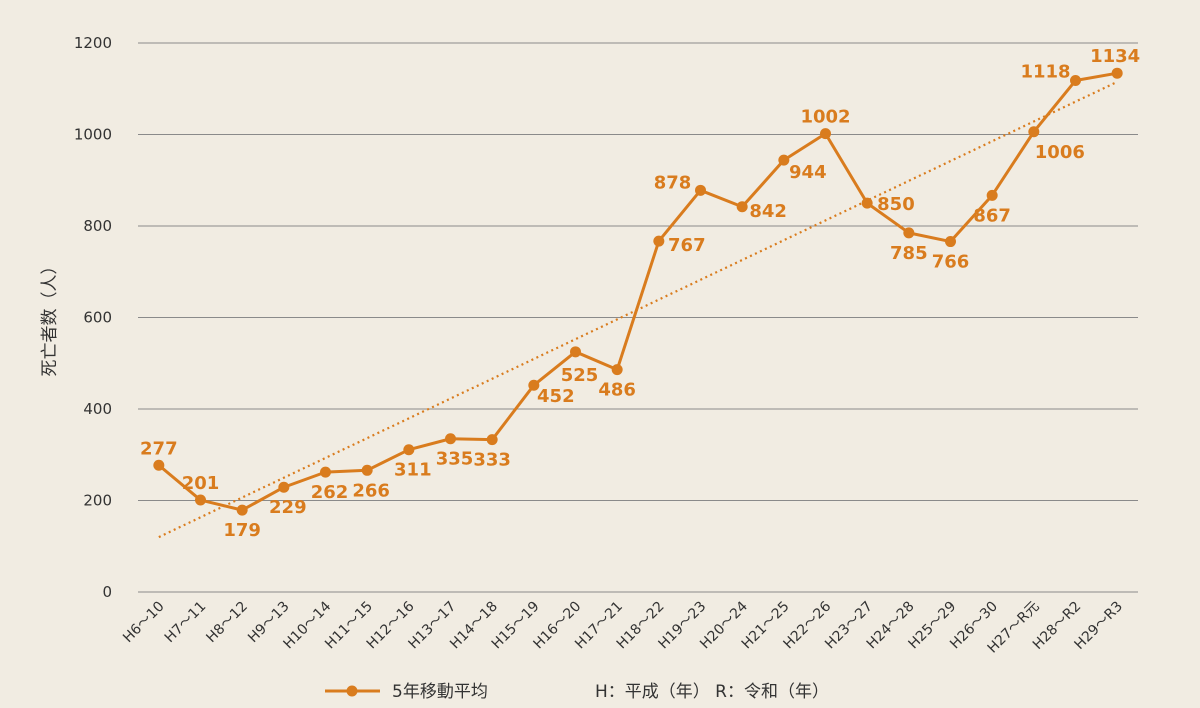  Describe the element at coordinates (97, 318) in the screenshot. I see `y-tick-label: 600` at that location.